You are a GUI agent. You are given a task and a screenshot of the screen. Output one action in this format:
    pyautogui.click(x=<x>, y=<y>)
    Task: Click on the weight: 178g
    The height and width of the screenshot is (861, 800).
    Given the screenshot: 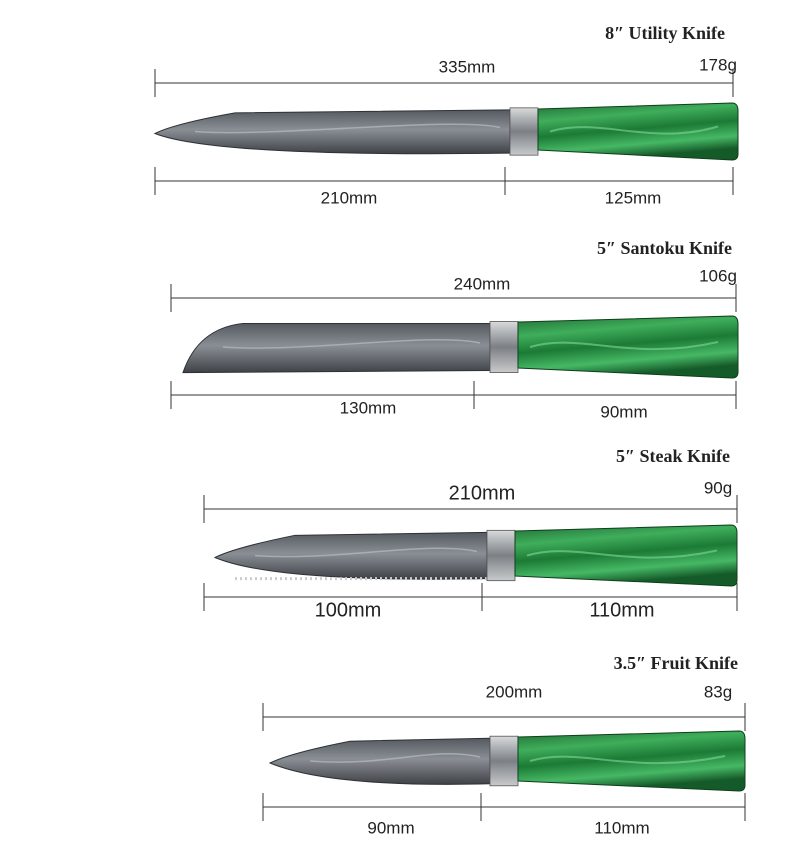 What is the action you would take?
    pyautogui.click(x=718, y=64)
    